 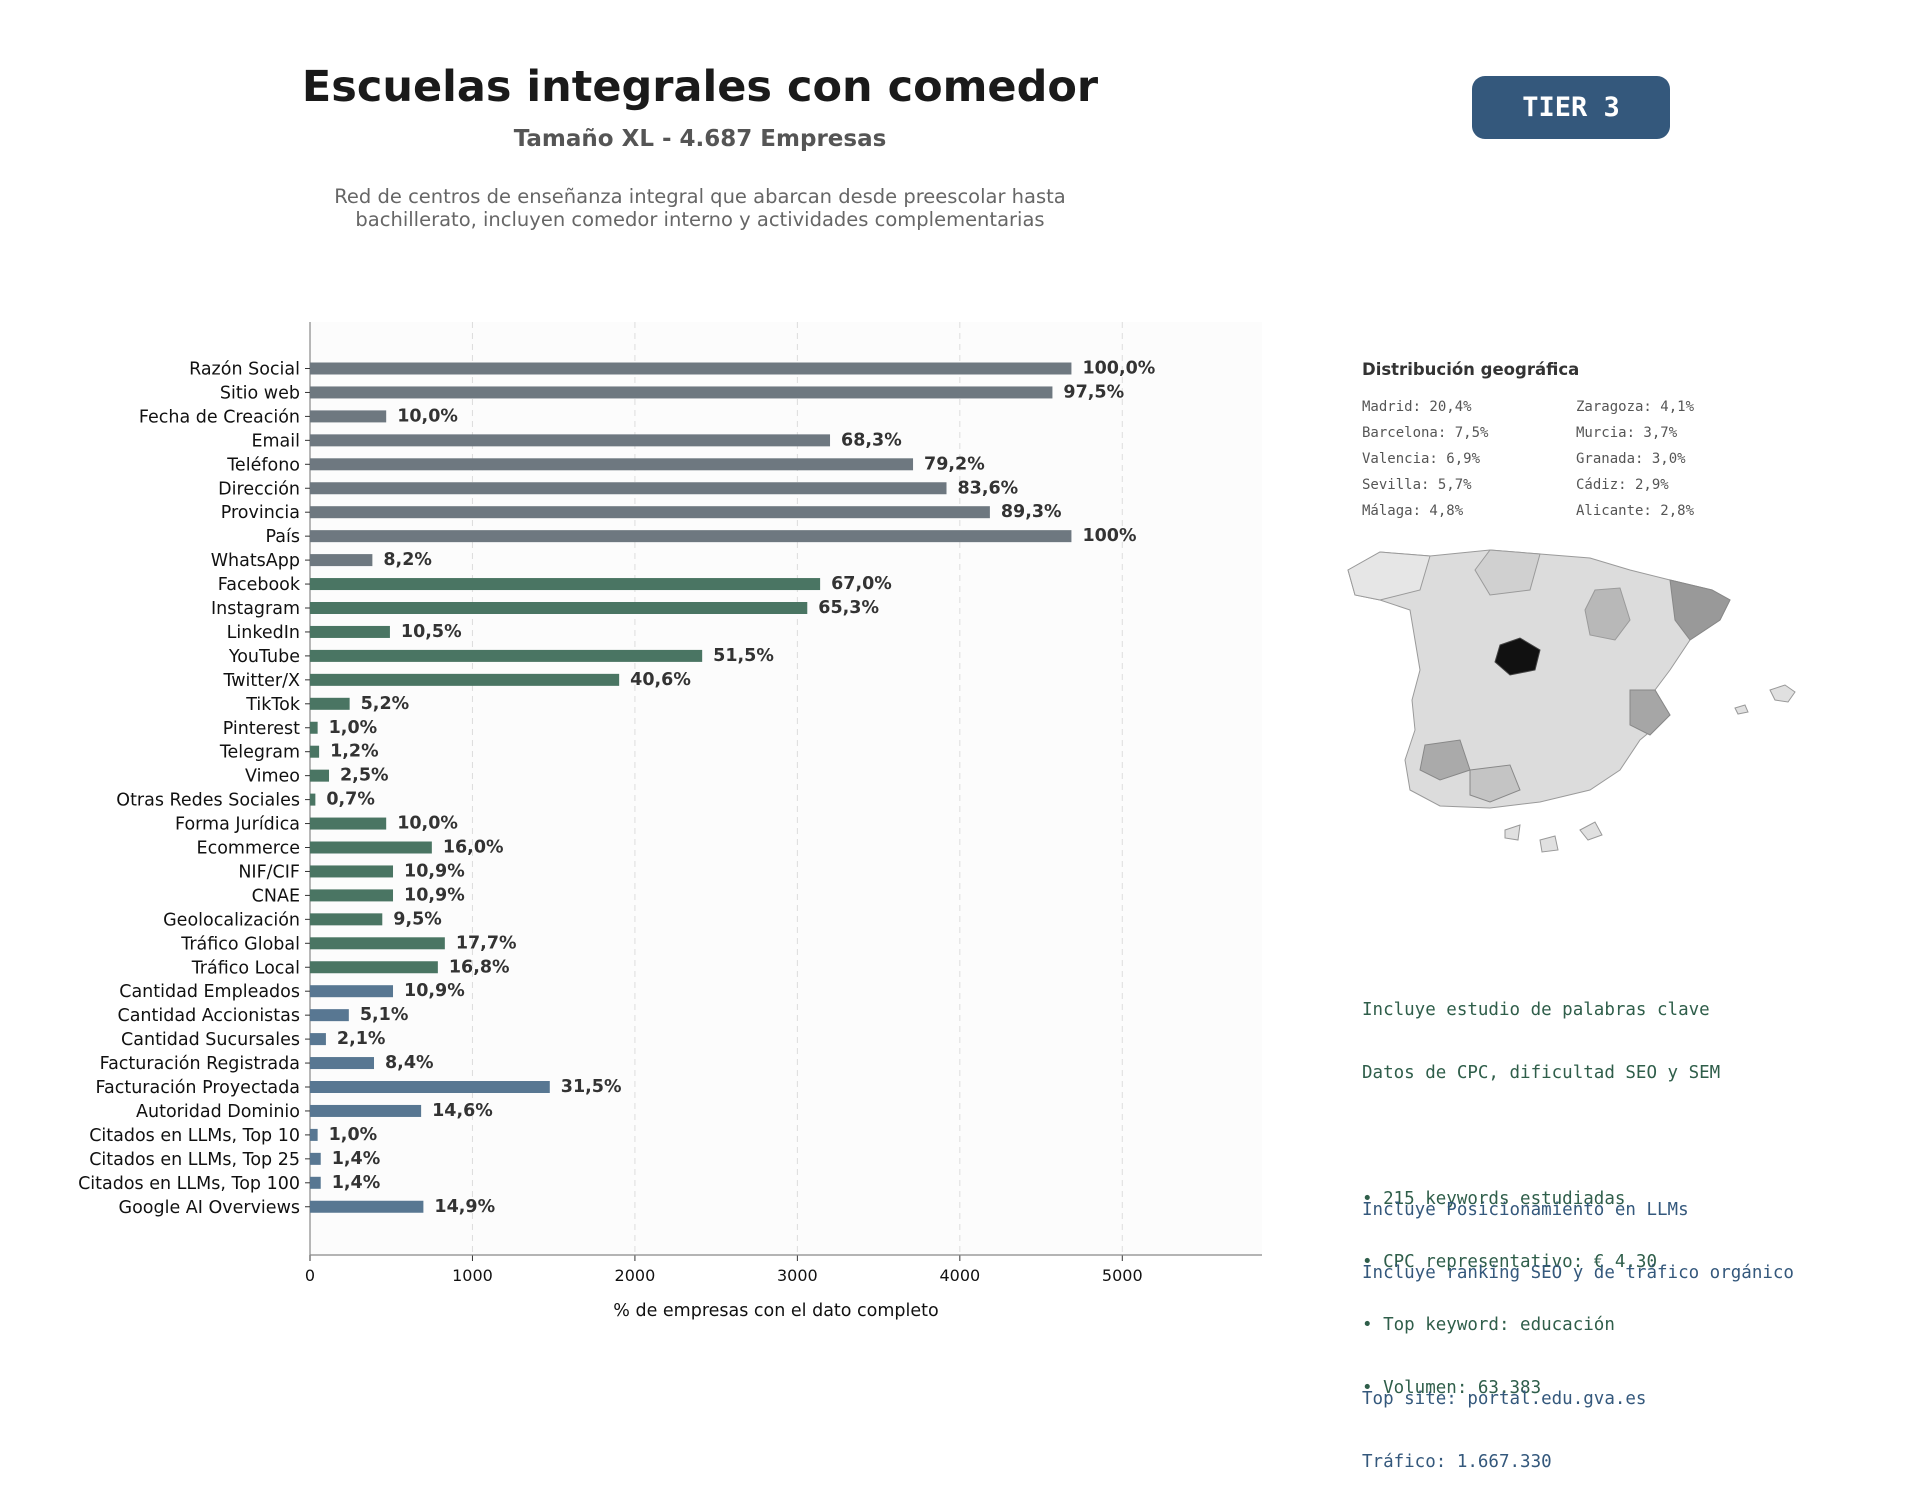 What do you see at coordinates (464, 1207) in the screenshot?
I see `data-label: 14,9%` at bounding box center [464, 1207].